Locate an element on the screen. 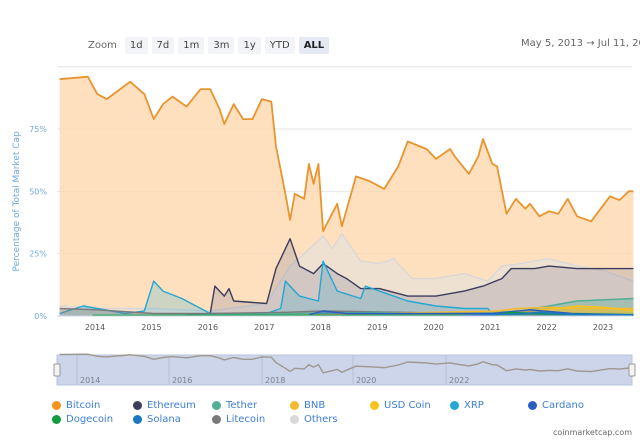  navigator-handle-right is located at coordinates (632, 370).